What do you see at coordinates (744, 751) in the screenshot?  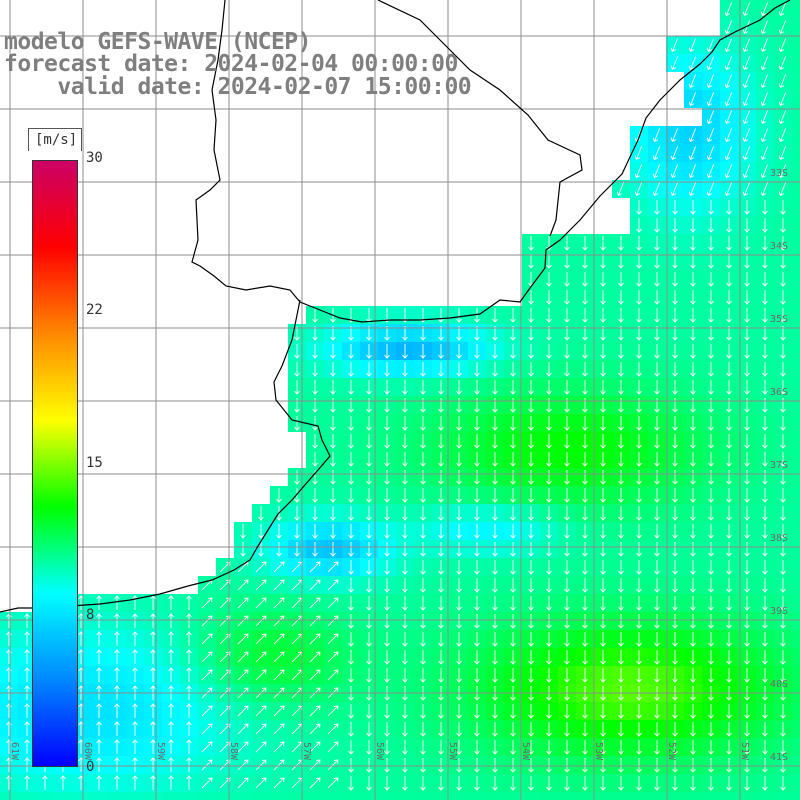 I see `lon-label: 51W` at bounding box center [744, 751].